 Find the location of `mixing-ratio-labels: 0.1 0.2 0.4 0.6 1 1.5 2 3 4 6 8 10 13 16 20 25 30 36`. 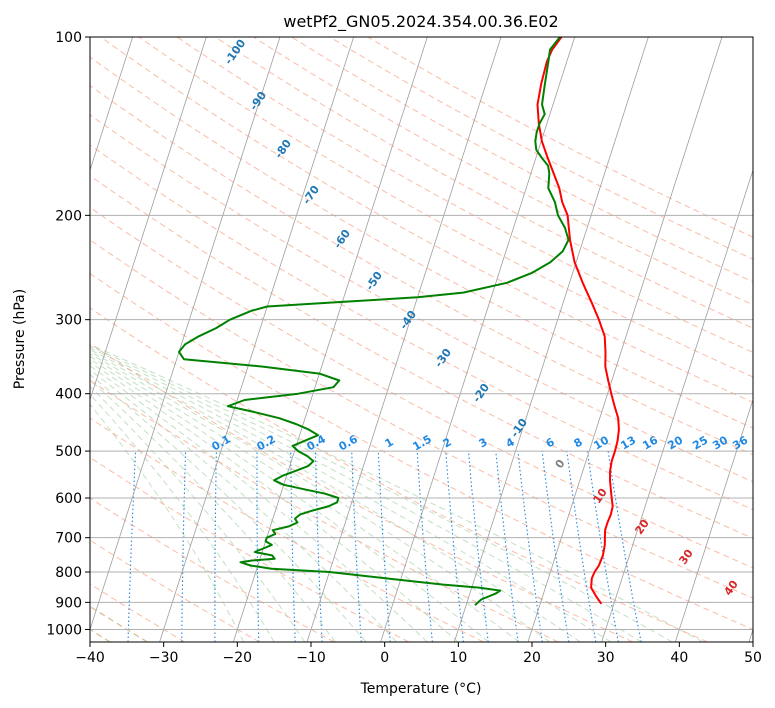

mixing-ratio-labels: 0.1 0.2 0.4 0.6 1 1.5 2 3 4 6 8 10 13 16 20 25 30 36 is located at coordinates (480, 442).